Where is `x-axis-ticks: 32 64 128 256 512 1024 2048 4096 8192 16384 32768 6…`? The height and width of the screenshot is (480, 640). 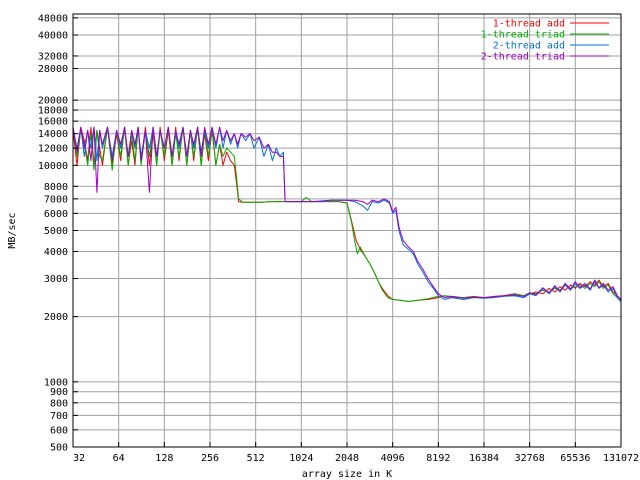 x-axis-ticks: 32 64 128 256 512 1024 2048 4096 8192 16384 32768 6… is located at coordinates (355, 453).